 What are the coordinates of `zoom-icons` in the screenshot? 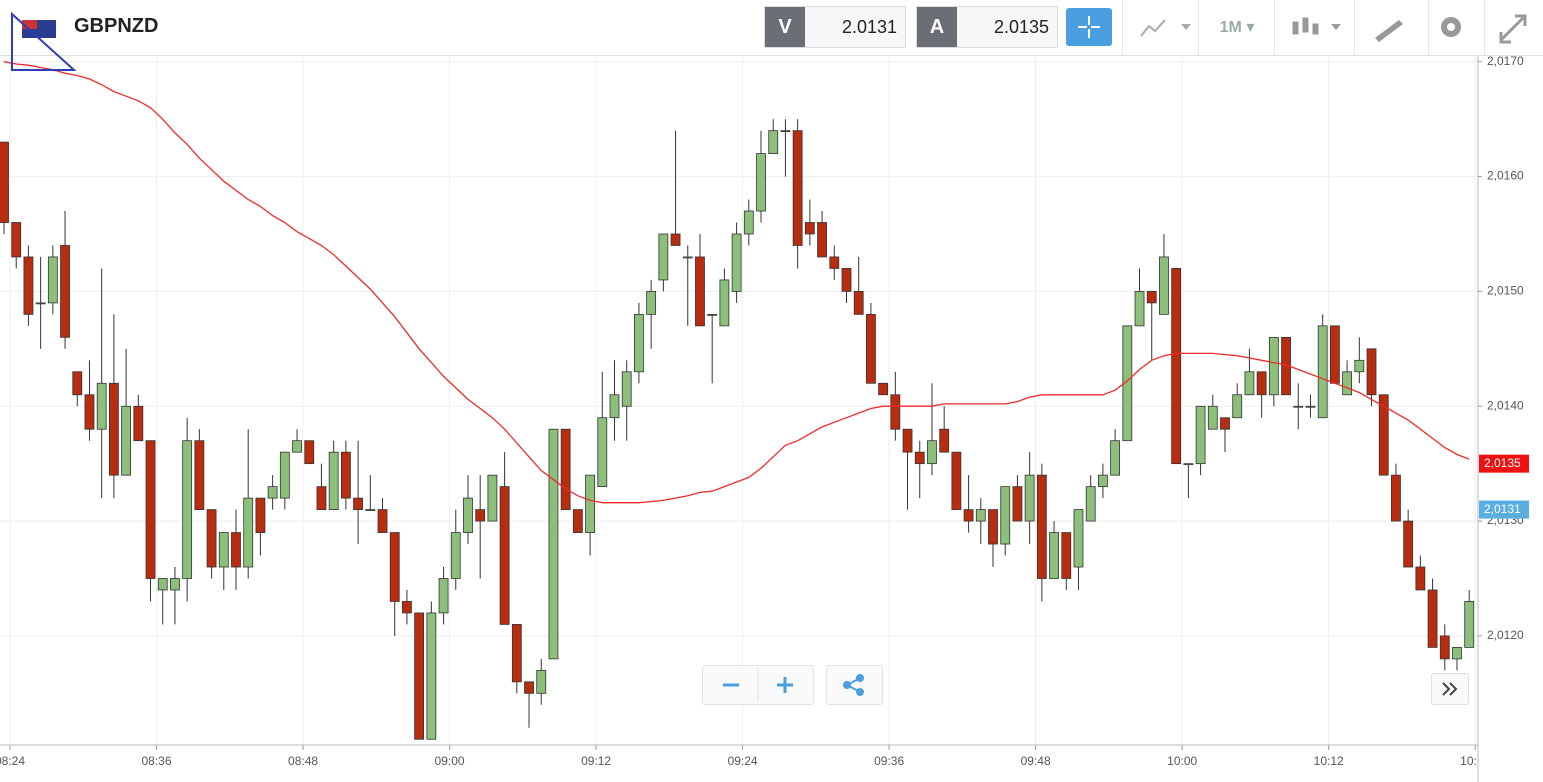 It's located at (758, 685).